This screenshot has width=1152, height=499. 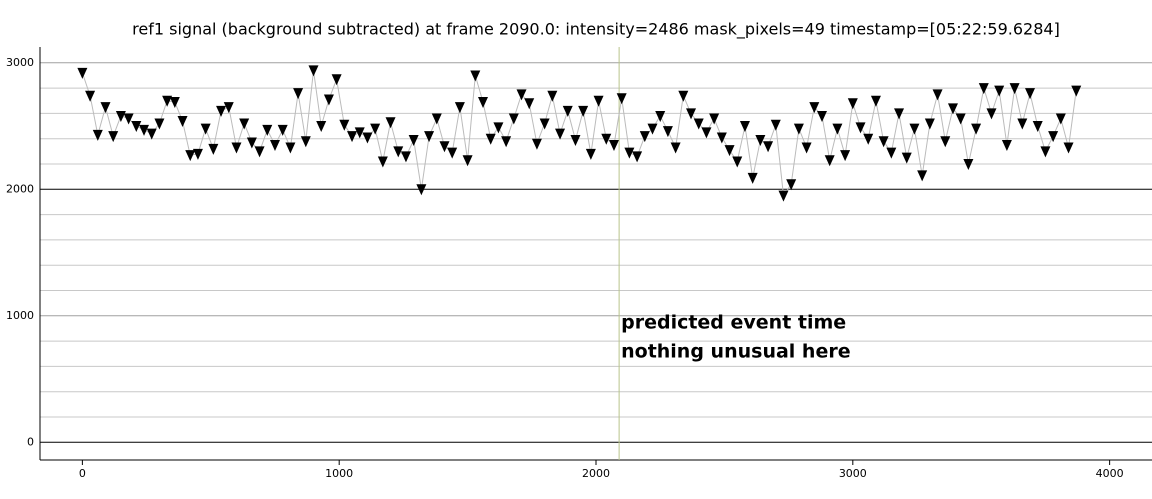 What do you see at coordinates (30, 441) in the screenshot?
I see `y-tick-label: 0` at bounding box center [30, 441].